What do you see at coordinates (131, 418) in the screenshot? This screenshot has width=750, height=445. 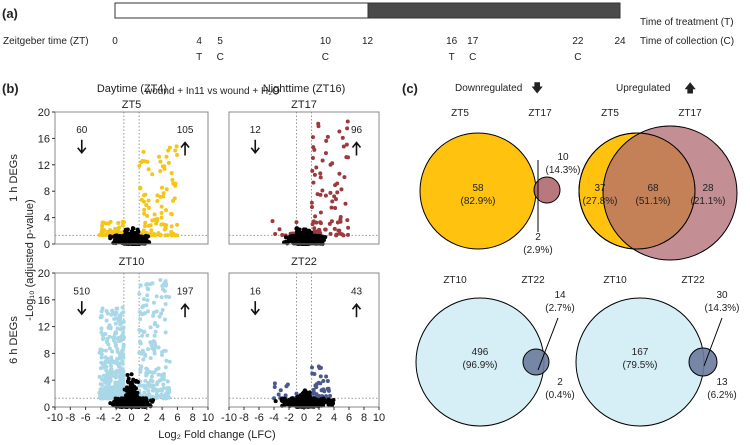 I see `x-tick-label: 0` at bounding box center [131, 418].